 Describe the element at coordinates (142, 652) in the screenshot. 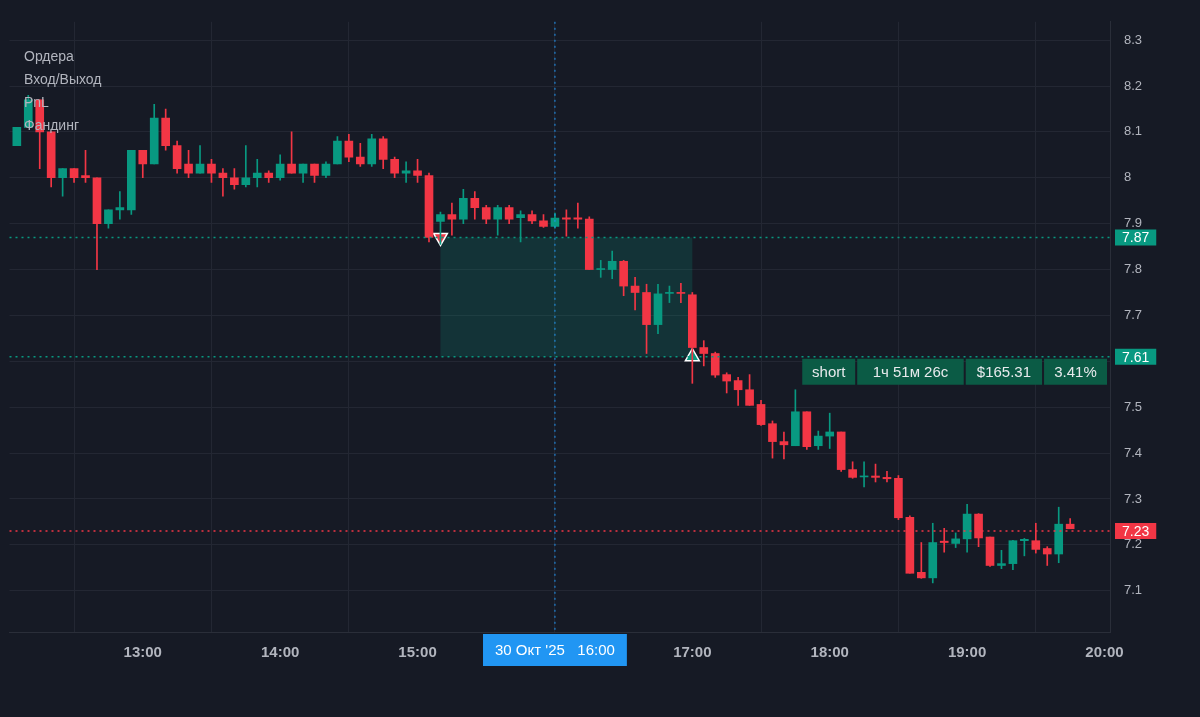

I see `x-tick-label: 13:00` at that location.